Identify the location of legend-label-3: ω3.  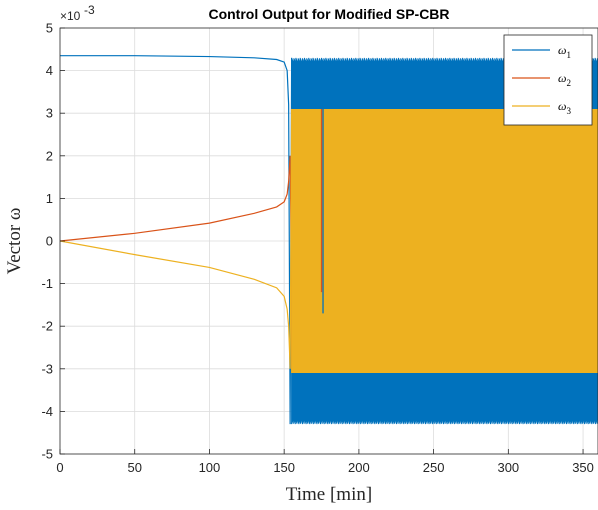
(564, 107).